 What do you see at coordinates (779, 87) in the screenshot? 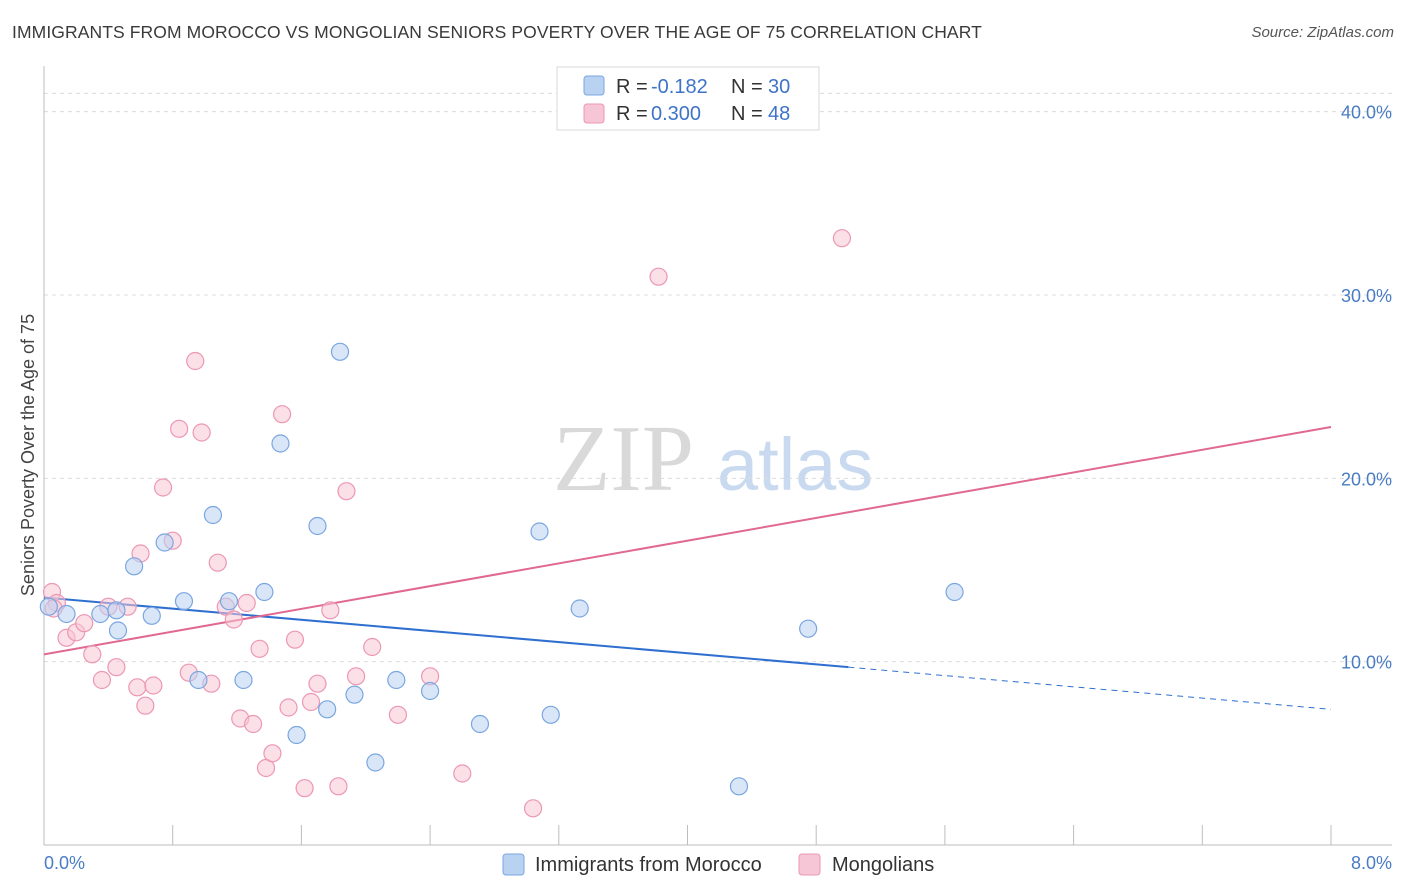
I see `legend-n-value-blue: 30` at bounding box center [779, 87].